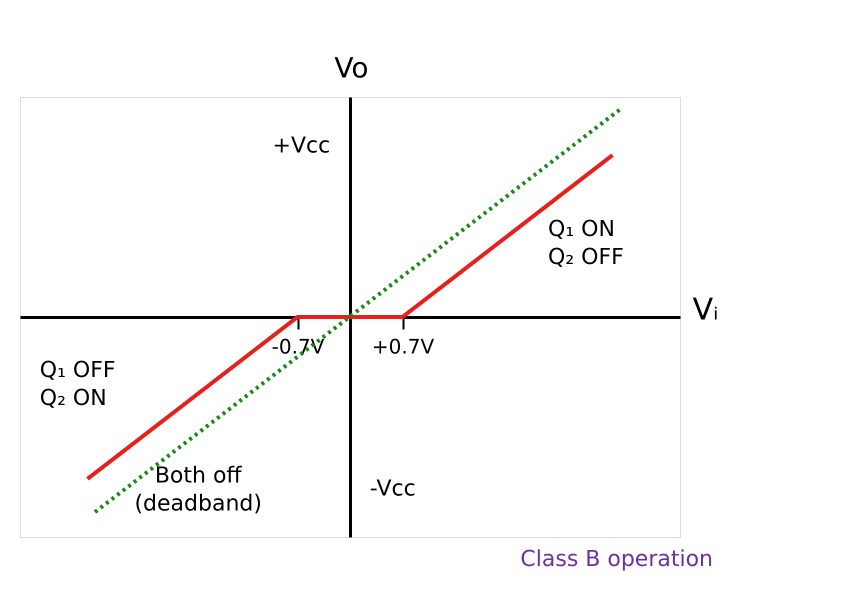 The height and width of the screenshot is (603, 843). I want to click on annotation: Both off (deadband), so click(198, 489).